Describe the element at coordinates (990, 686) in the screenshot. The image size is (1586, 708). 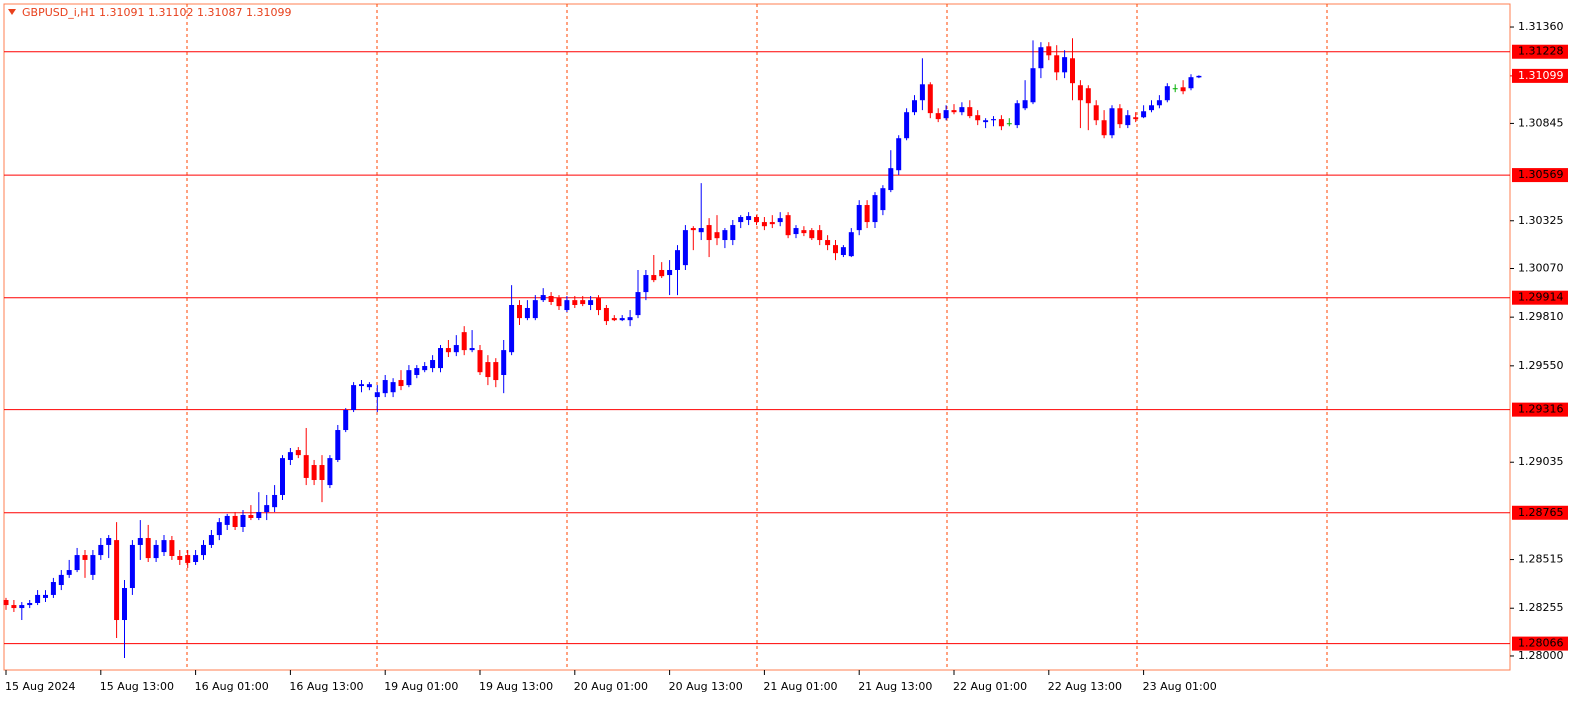
I see `x-tick-label: 22 Aug 01:00` at that location.